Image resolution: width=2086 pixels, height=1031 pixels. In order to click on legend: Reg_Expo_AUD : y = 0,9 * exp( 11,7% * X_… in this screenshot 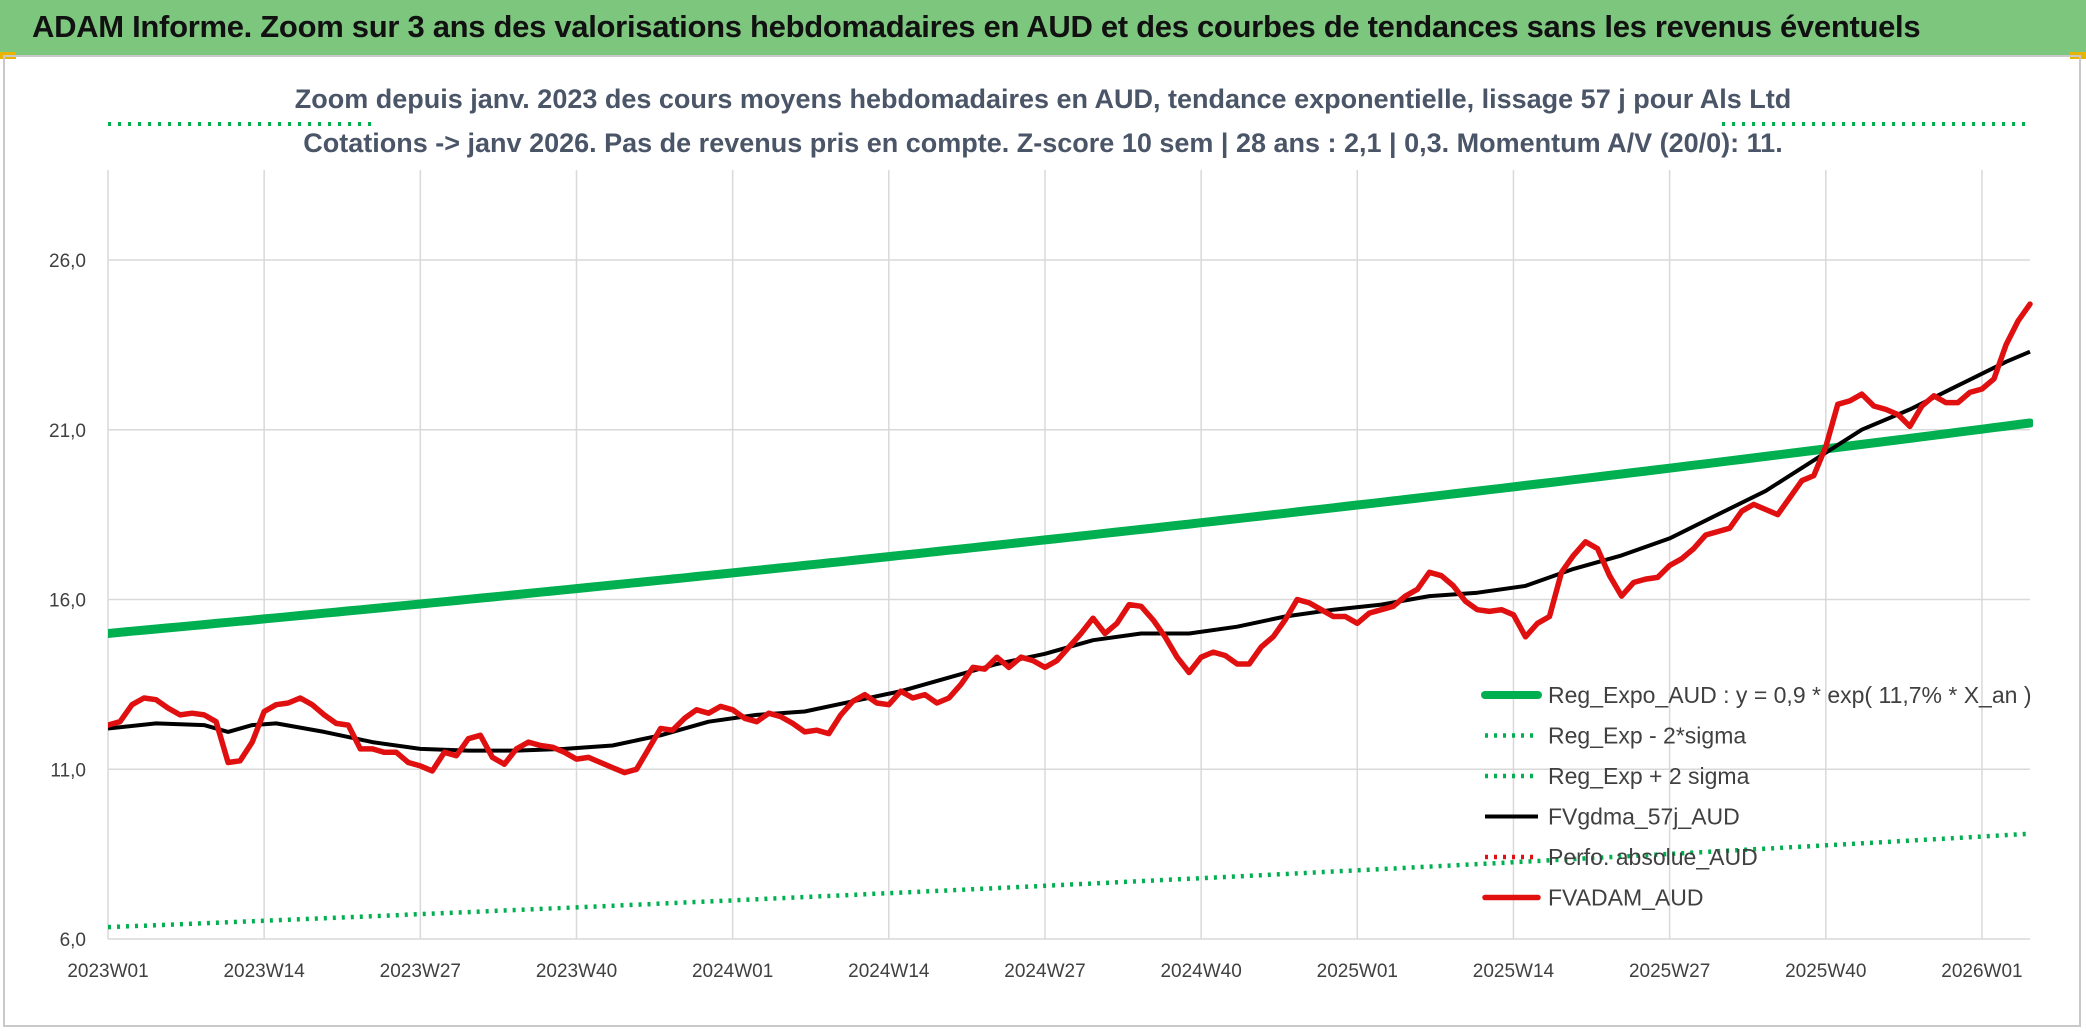, I will do `click(1756, 796)`.